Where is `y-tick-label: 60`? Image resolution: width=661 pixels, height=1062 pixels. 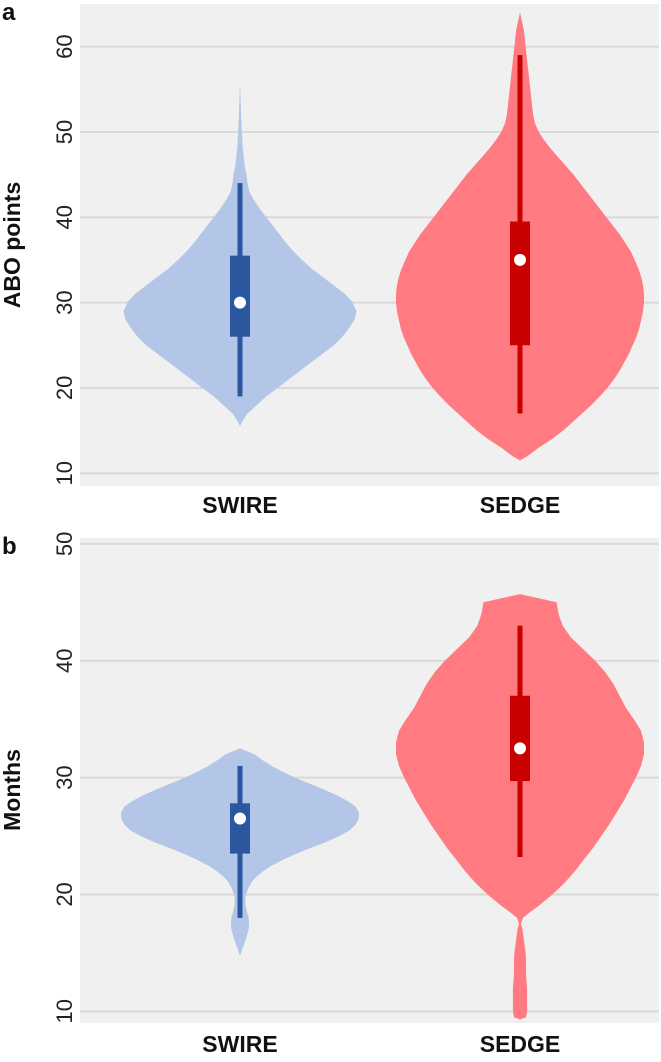 y-tick-label: 60 is located at coordinates (64, 46).